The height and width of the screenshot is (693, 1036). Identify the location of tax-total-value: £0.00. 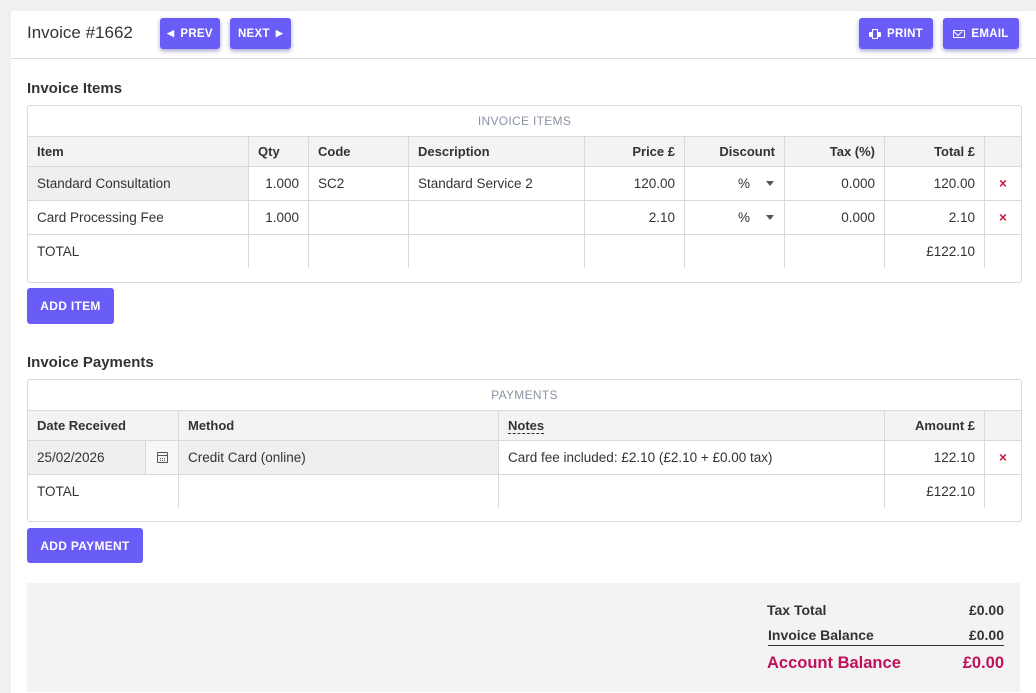
(986, 610).